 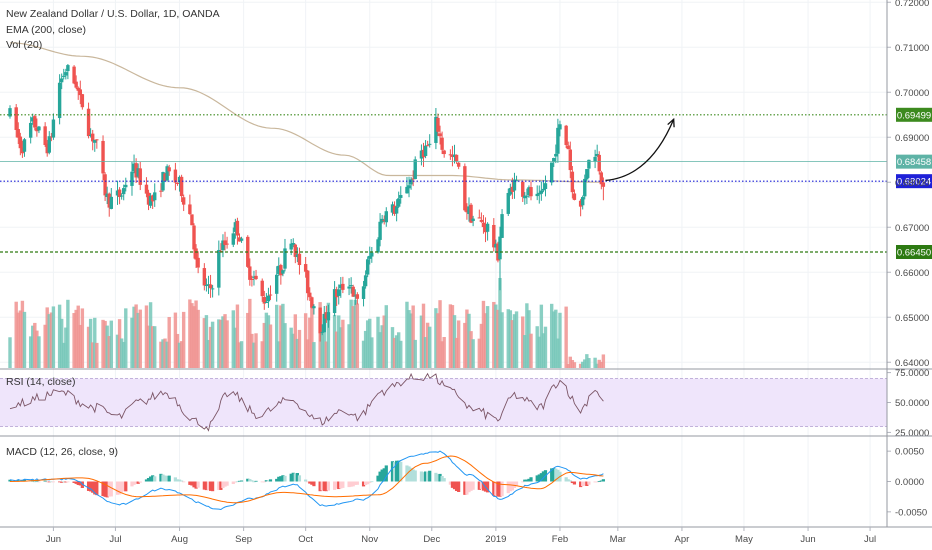 I want to click on price-axis-label: 0.64000, so click(x=912, y=363).